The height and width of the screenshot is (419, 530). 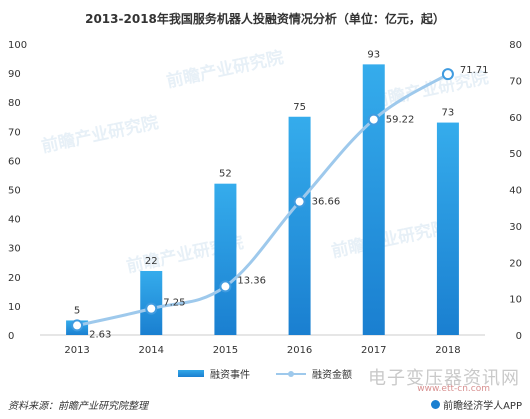 I want to click on right-axis-tick-label: 30, so click(x=515, y=227).